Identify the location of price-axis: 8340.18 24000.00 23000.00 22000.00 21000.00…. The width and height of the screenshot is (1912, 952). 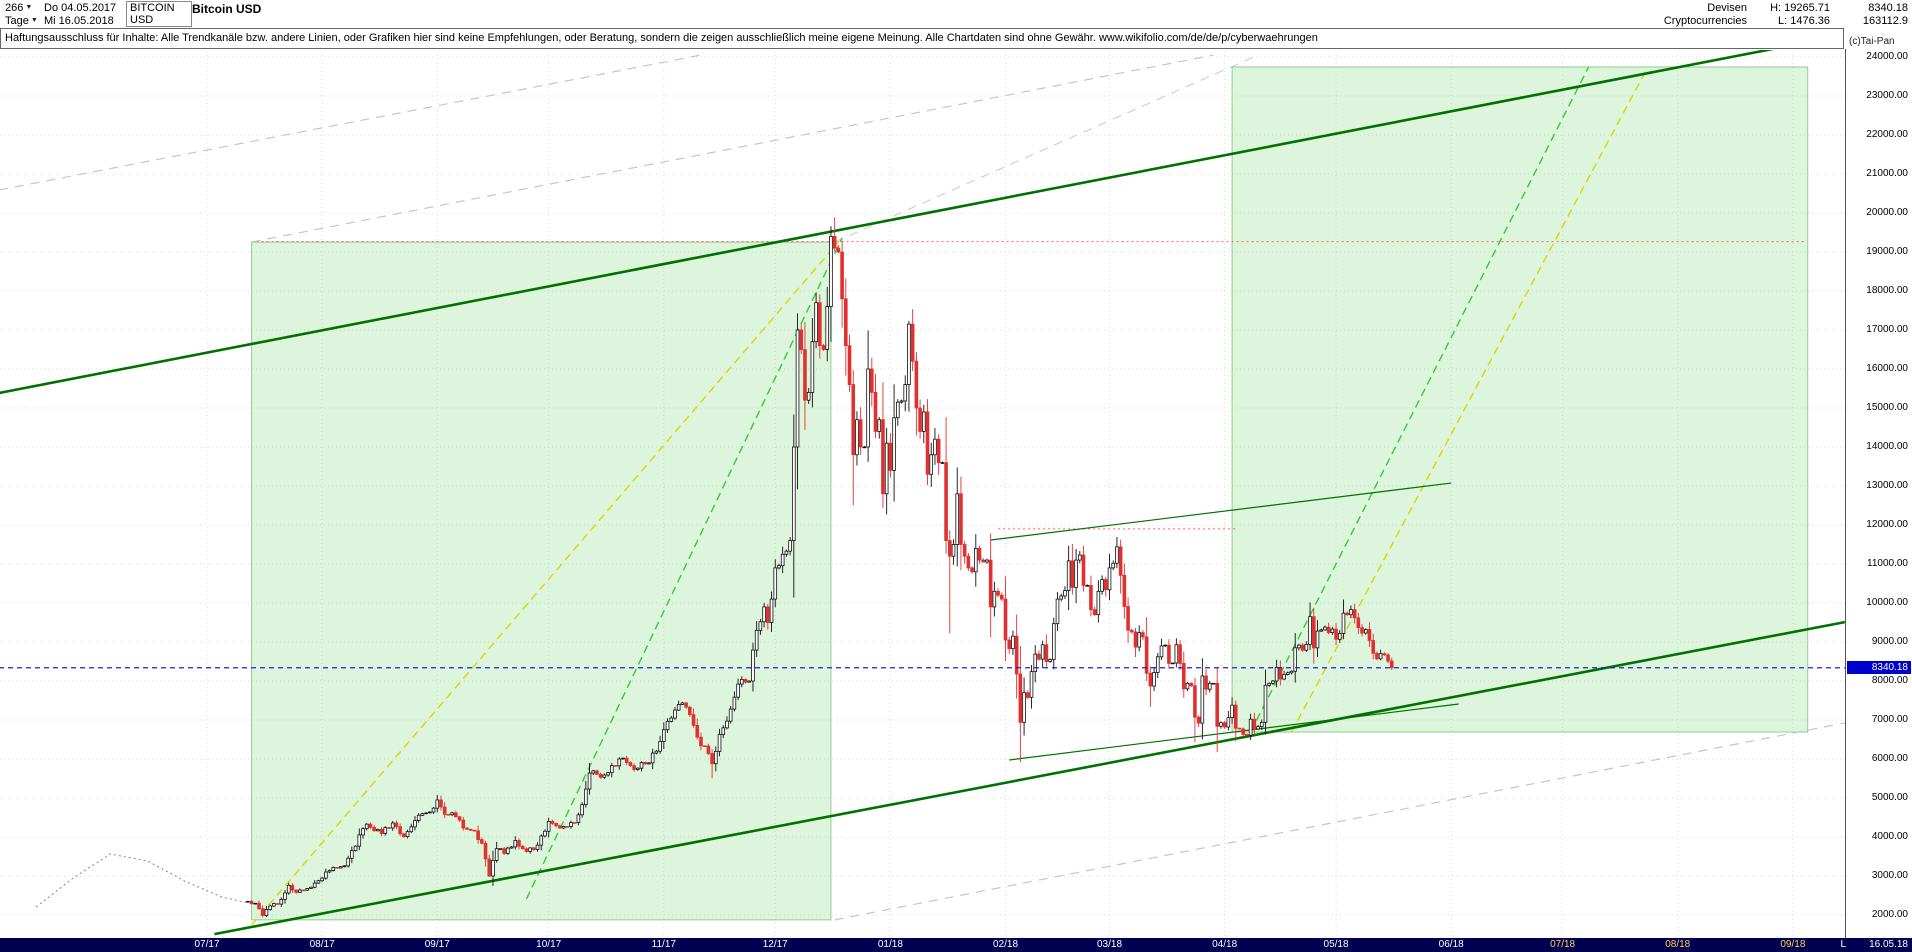
(1878, 493).